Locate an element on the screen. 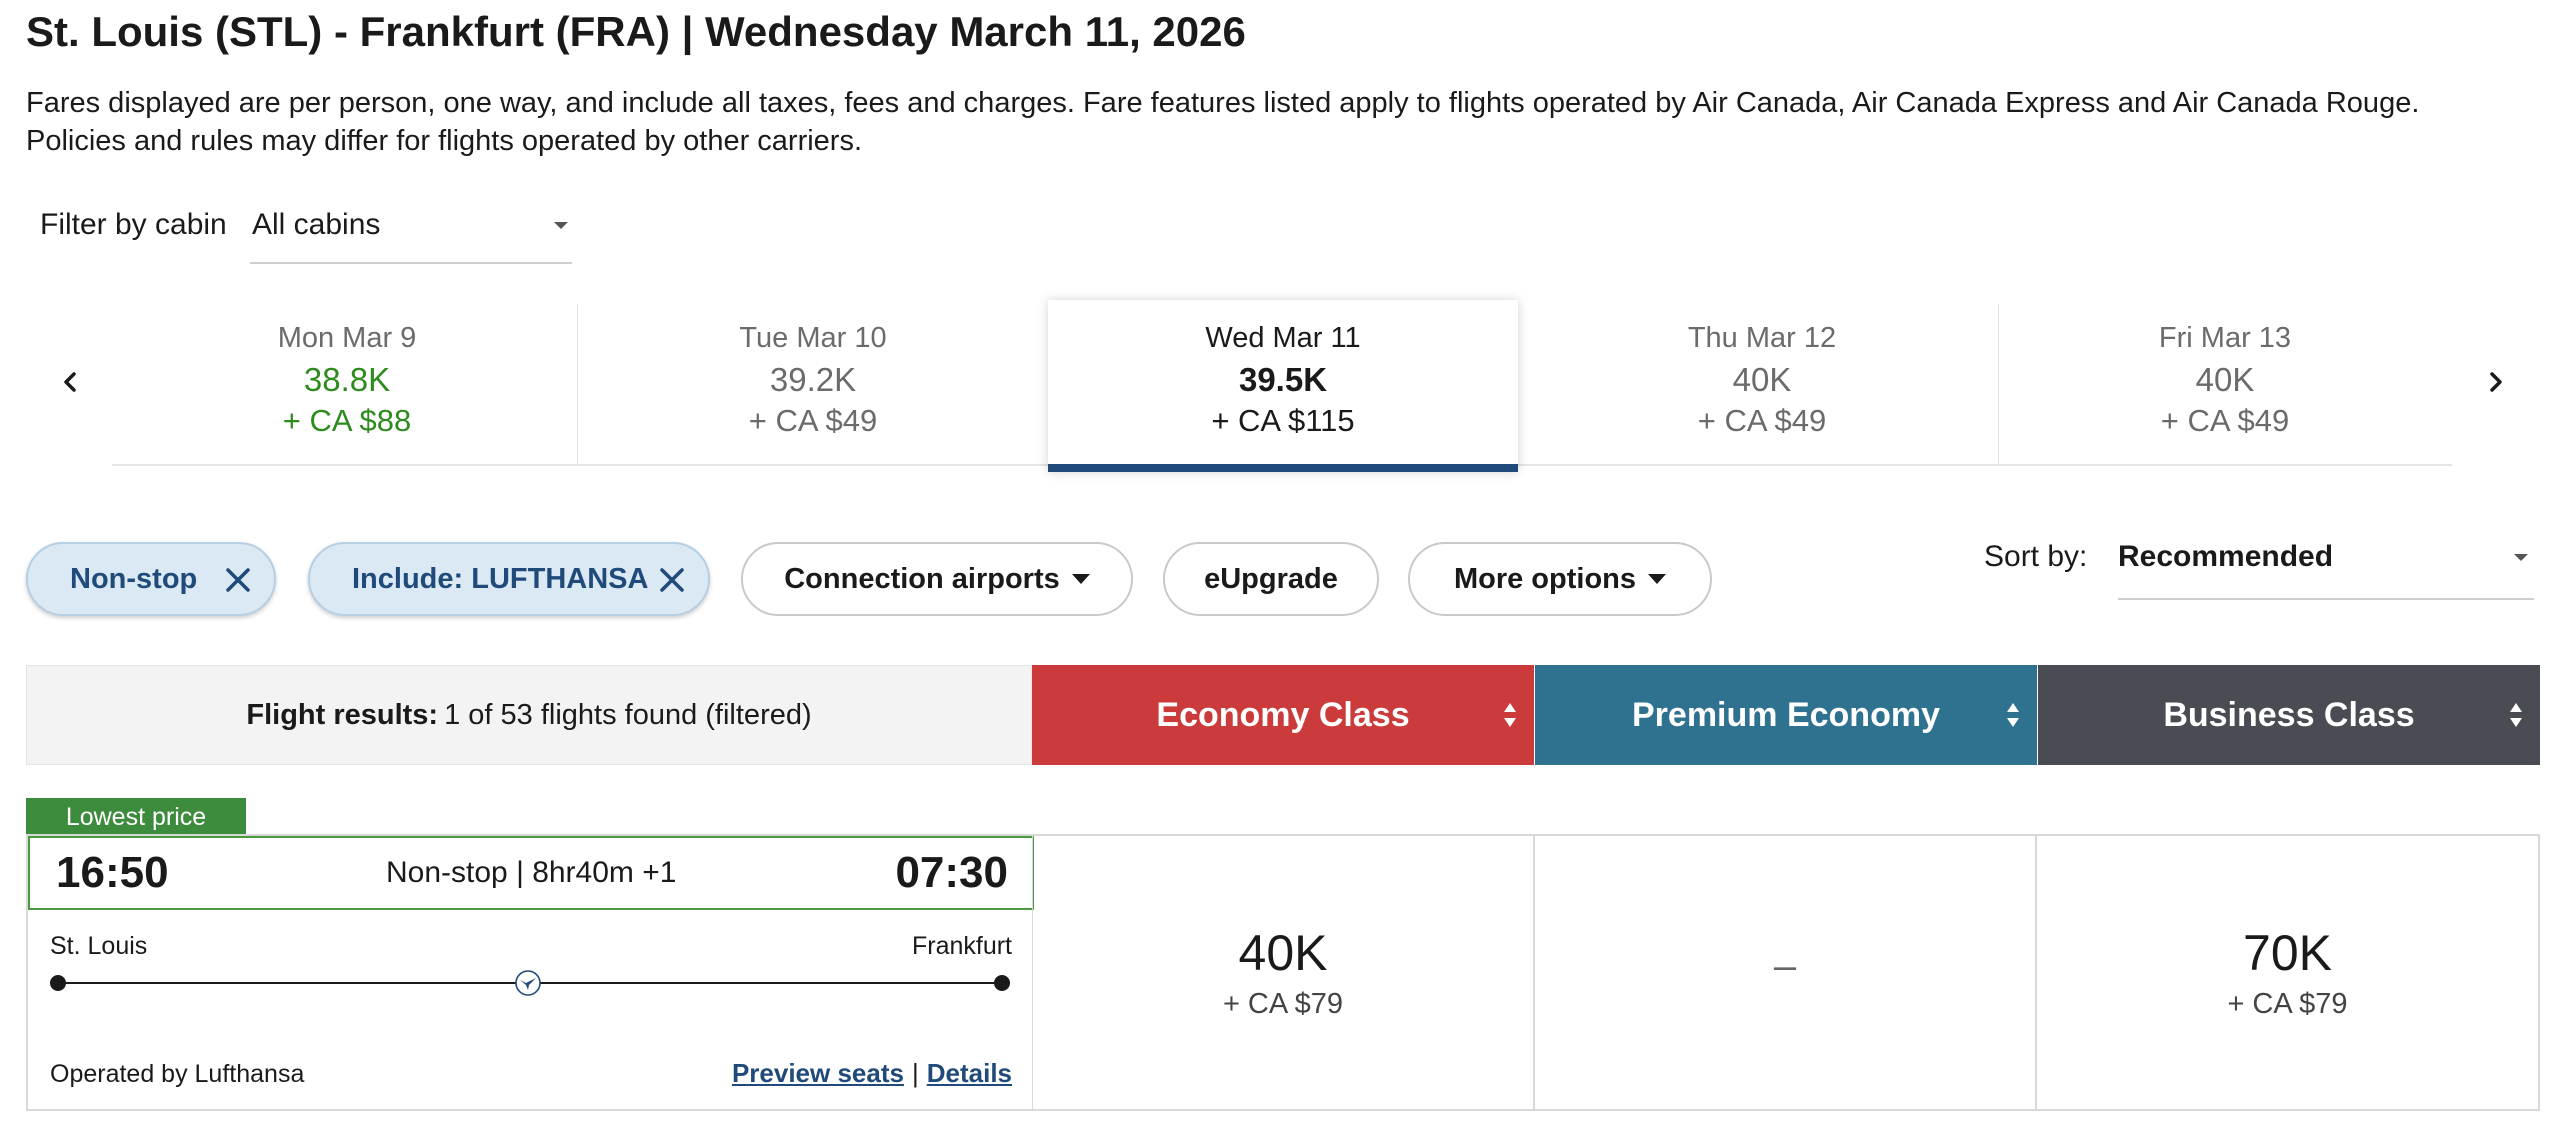 This screenshot has width=2560, height=1133. connection-airports-dropdown: Connection airports is located at coordinates (937, 579).